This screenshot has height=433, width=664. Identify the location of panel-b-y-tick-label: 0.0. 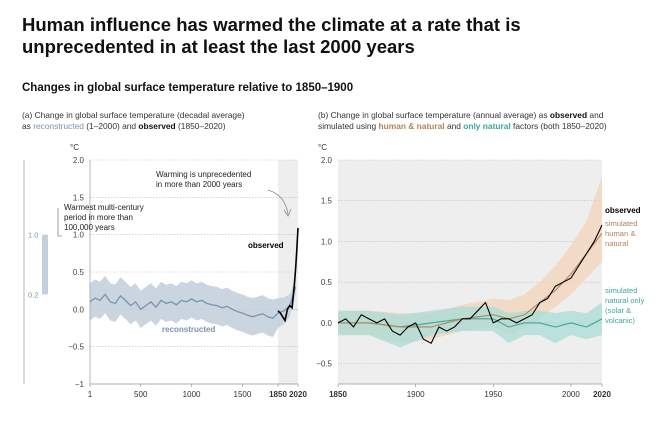
(327, 323).